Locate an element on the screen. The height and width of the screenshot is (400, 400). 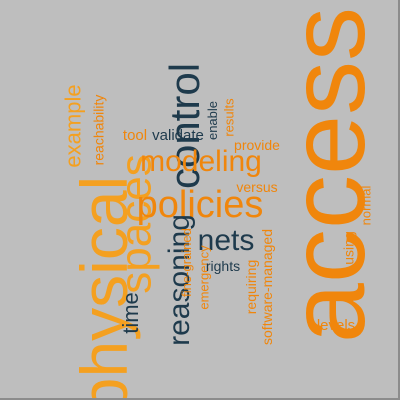
word-software-managed: software-managed is located at coordinates (266, 287).